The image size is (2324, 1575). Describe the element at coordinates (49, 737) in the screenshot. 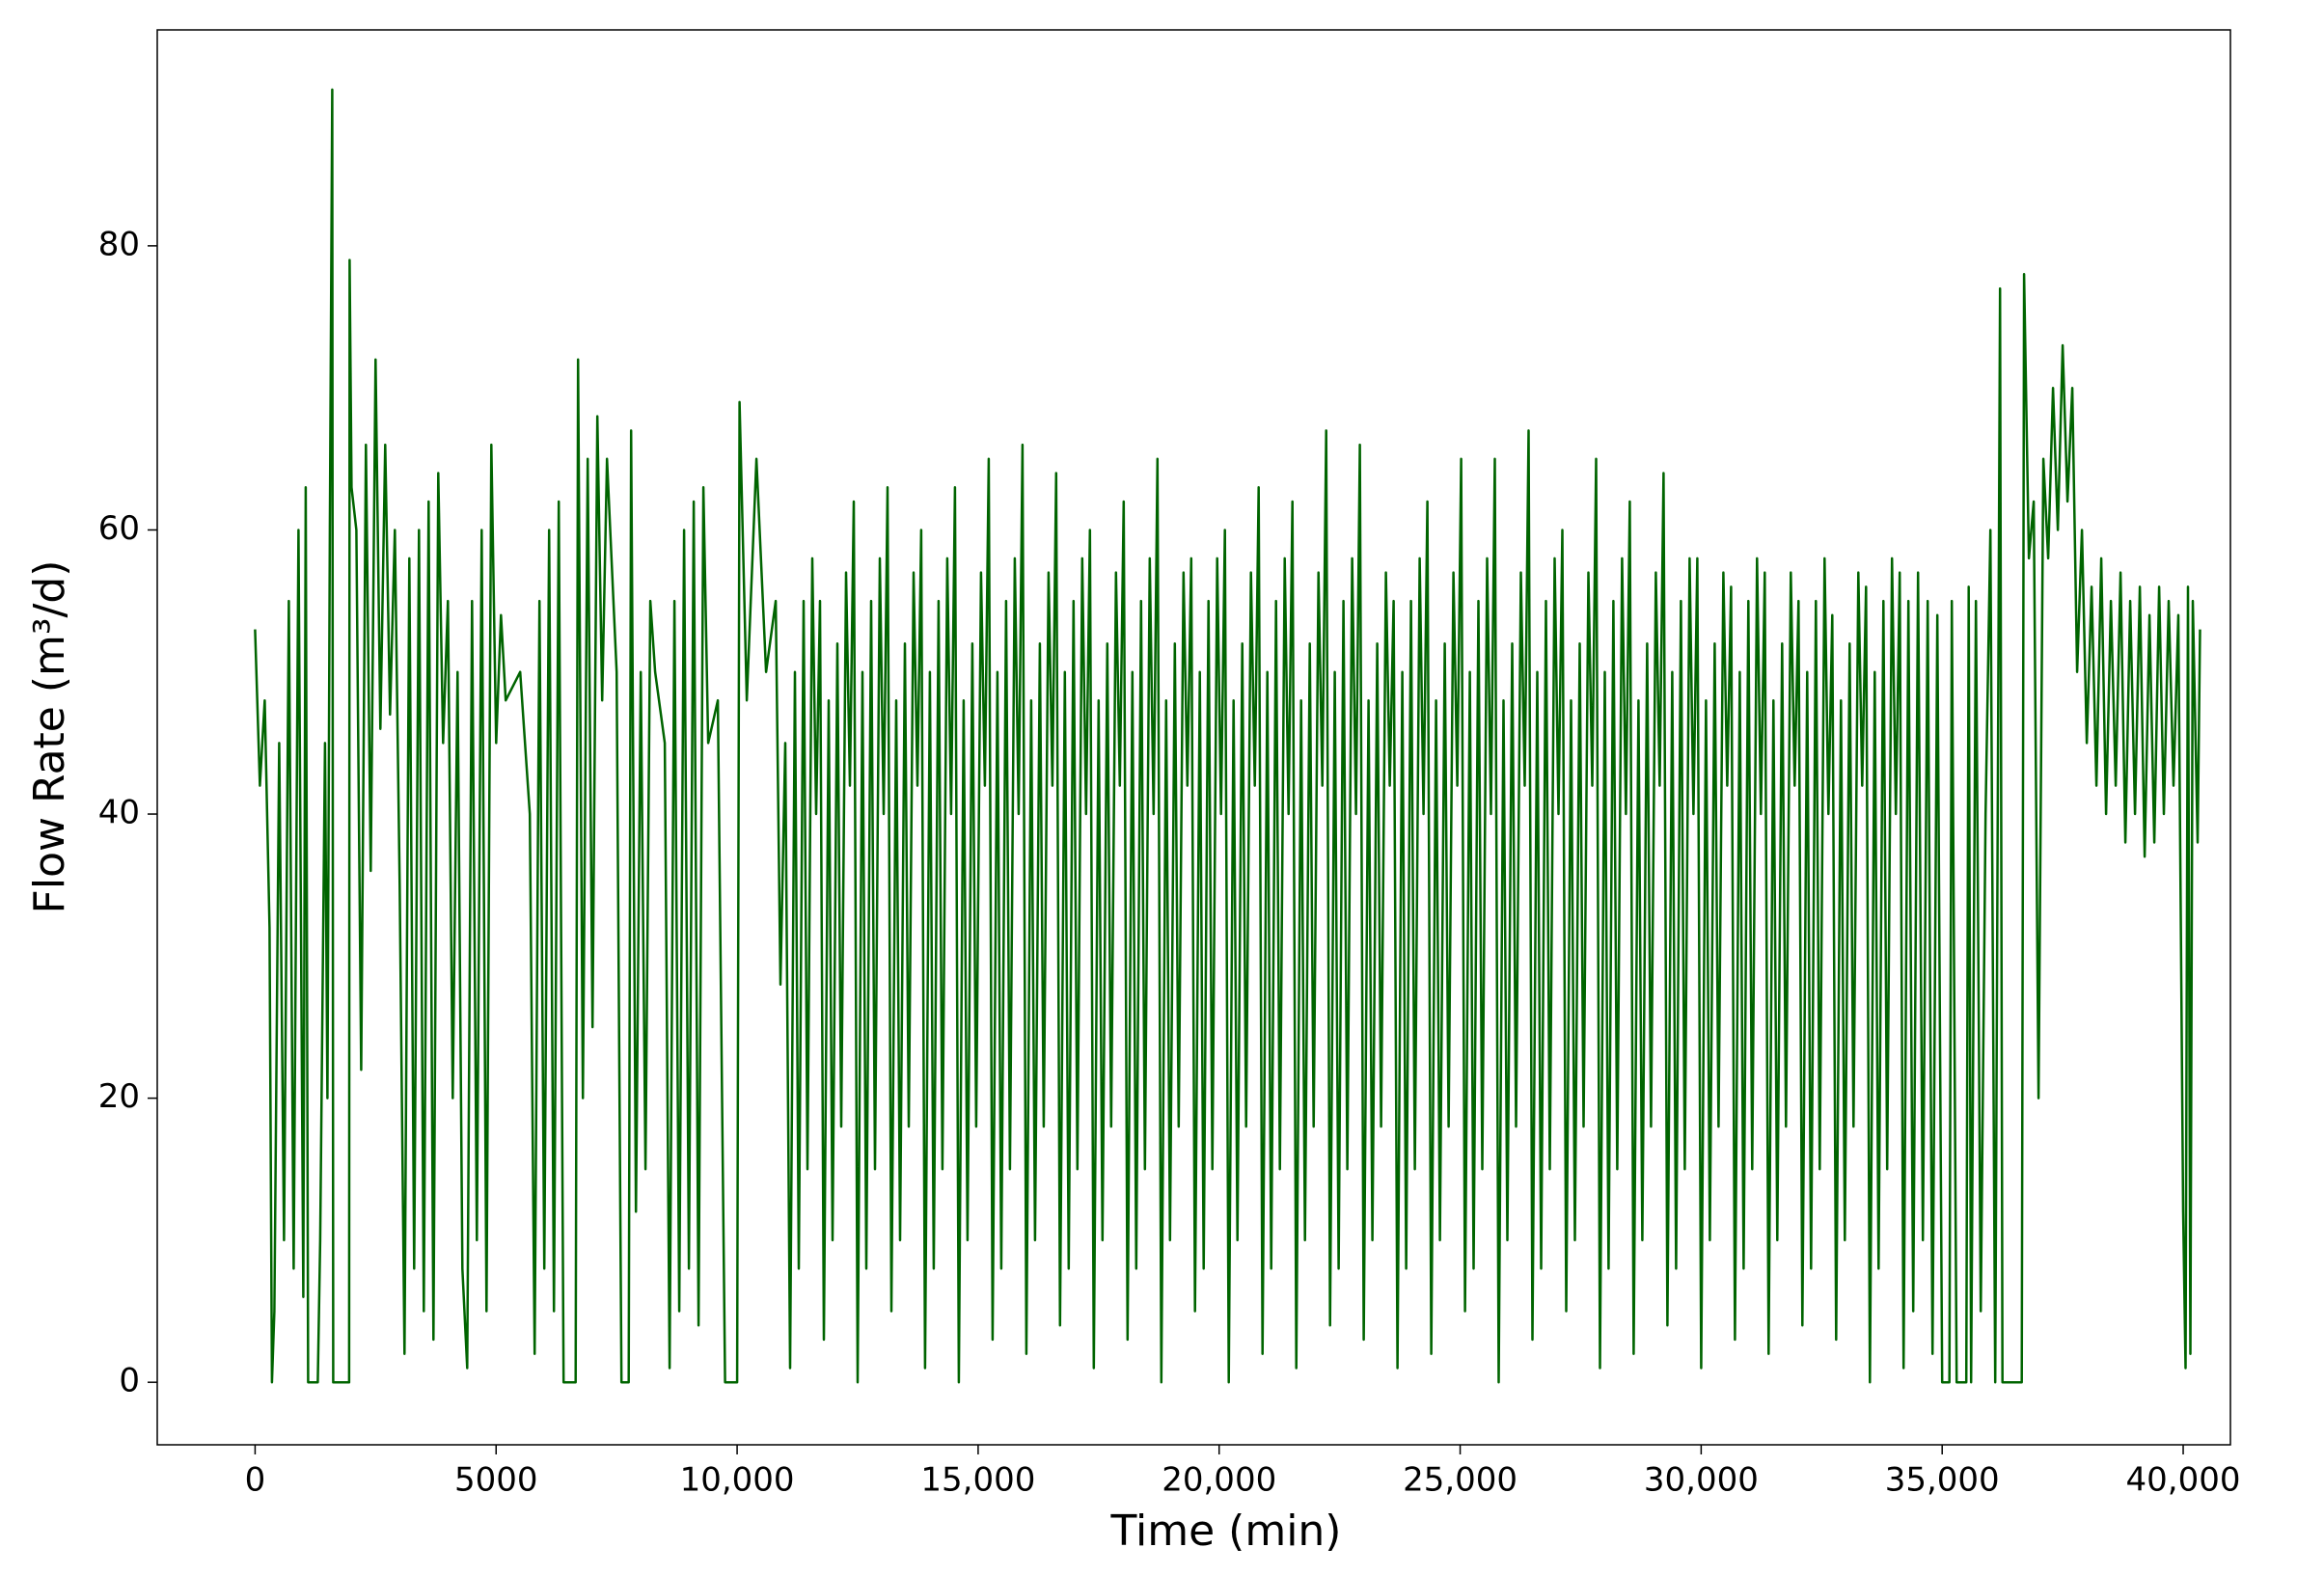

I see `y-axis-label: Flow Rate (m³/d)` at that location.